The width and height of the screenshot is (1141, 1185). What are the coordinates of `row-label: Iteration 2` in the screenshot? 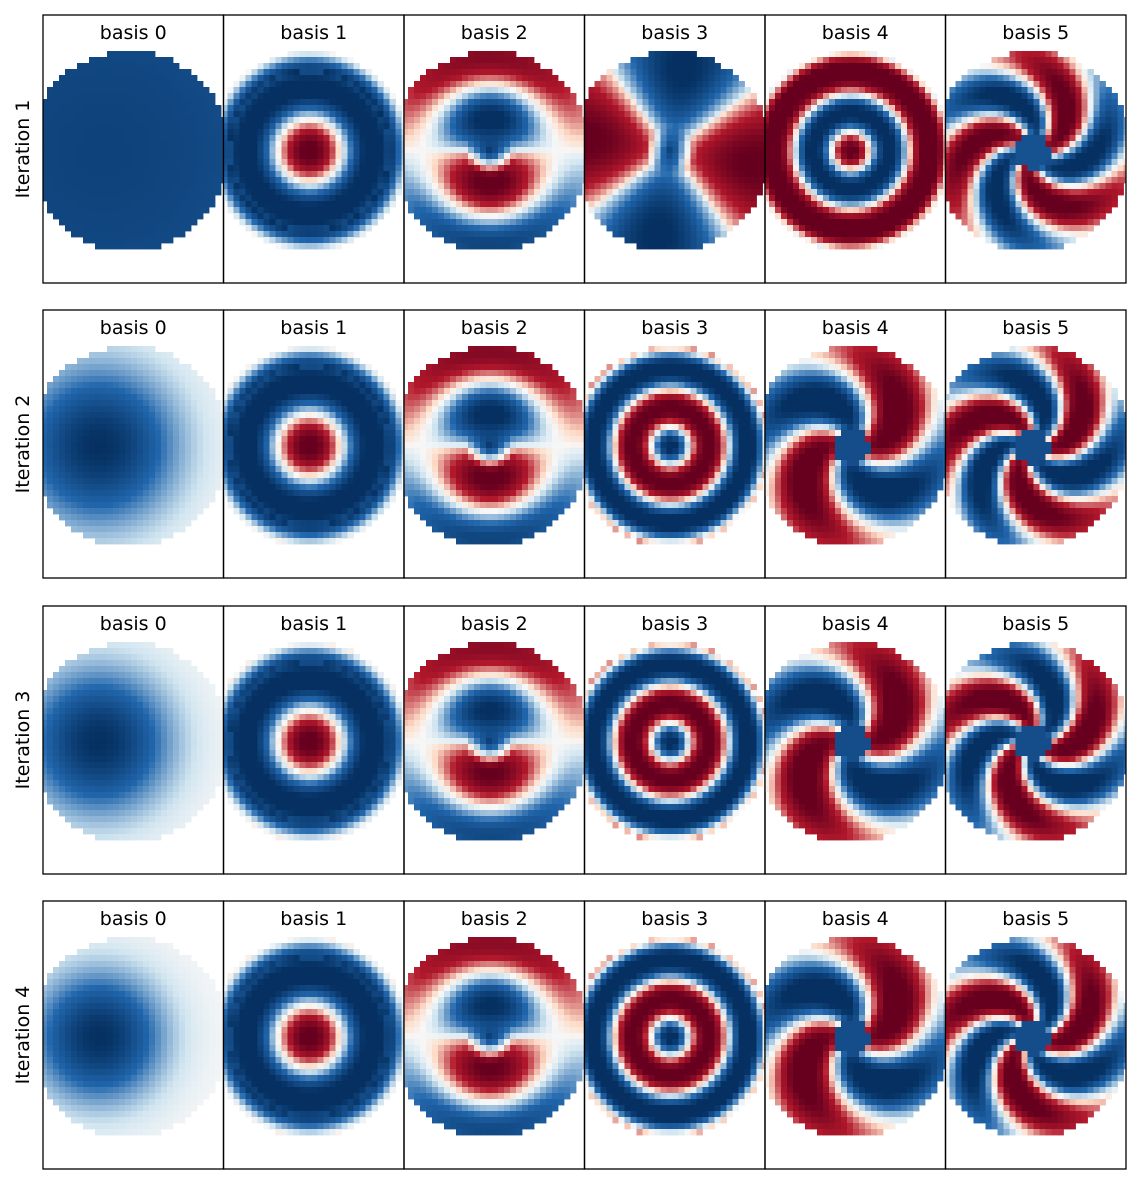 It's located at (23, 444).